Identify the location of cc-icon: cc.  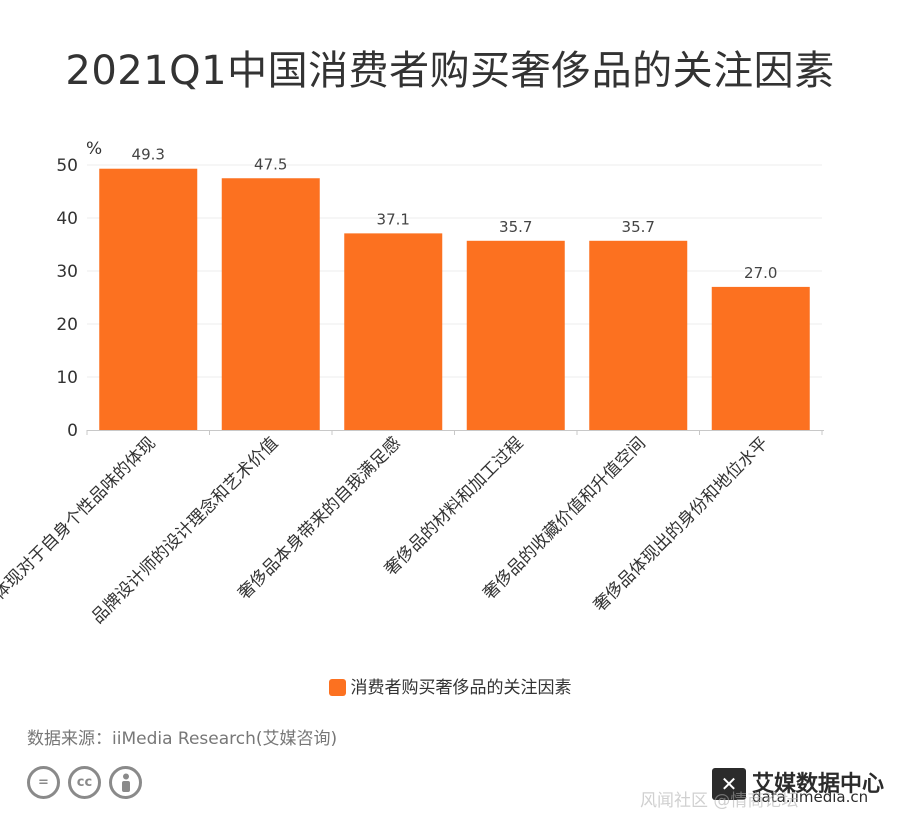
(84, 782).